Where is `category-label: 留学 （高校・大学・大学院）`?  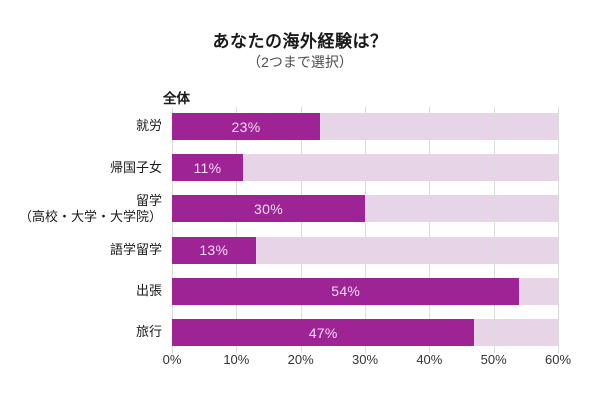 category-label: 留学 （高校・大学・大学院） is located at coordinates (90, 208).